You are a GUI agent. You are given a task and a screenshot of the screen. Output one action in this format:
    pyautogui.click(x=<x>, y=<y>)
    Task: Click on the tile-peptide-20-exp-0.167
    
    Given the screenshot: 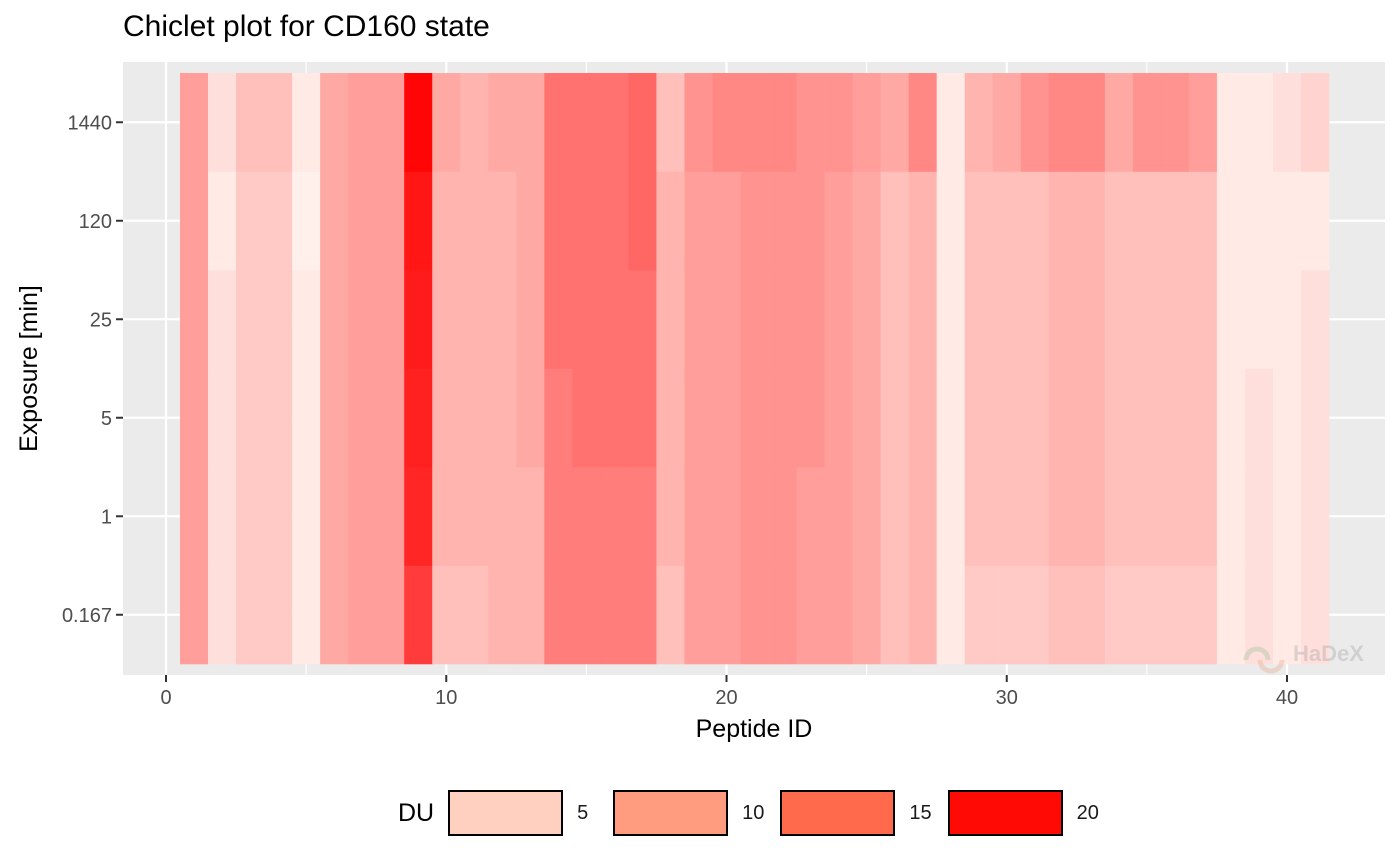 What is the action you would take?
    pyautogui.click(x=726, y=615)
    